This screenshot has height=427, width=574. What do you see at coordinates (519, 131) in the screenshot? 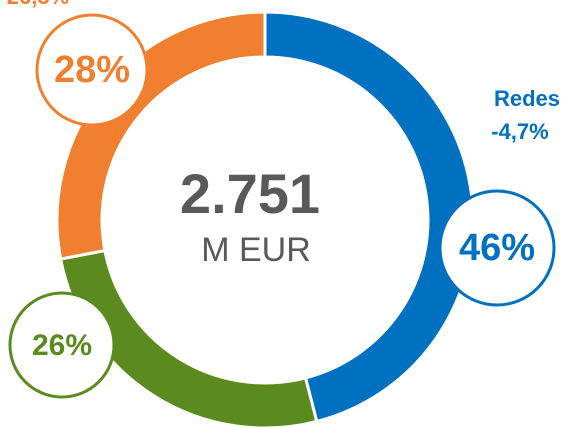
I see `change-label: -4,7%` at bounding box center [519, 131].